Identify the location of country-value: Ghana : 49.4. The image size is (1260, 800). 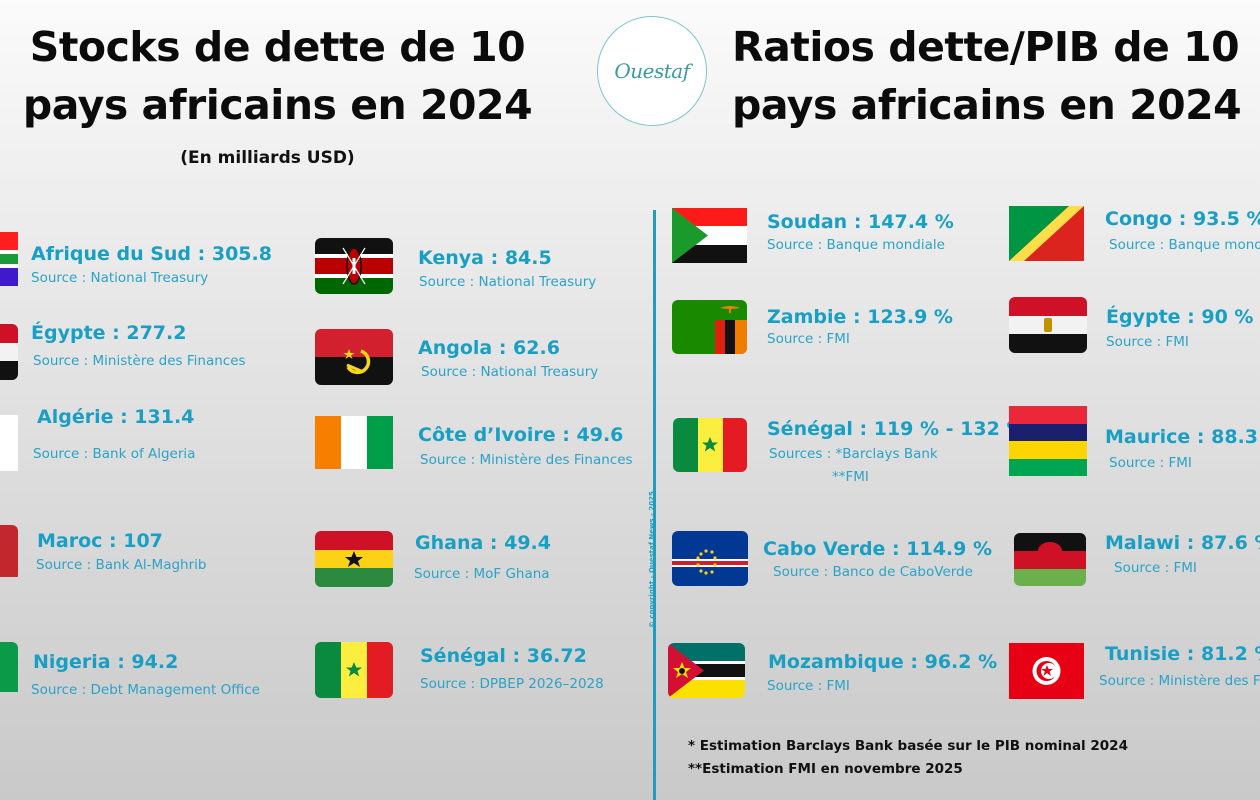
(483, 543).